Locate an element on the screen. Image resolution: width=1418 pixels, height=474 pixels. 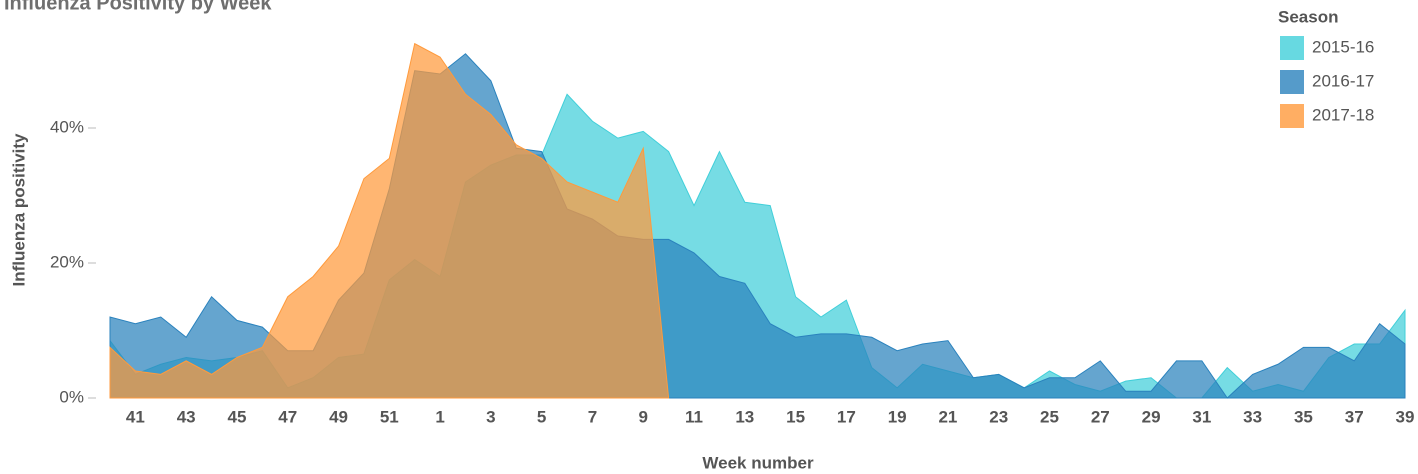
x-tick-label: 11 is located at coordinates (694, 416).